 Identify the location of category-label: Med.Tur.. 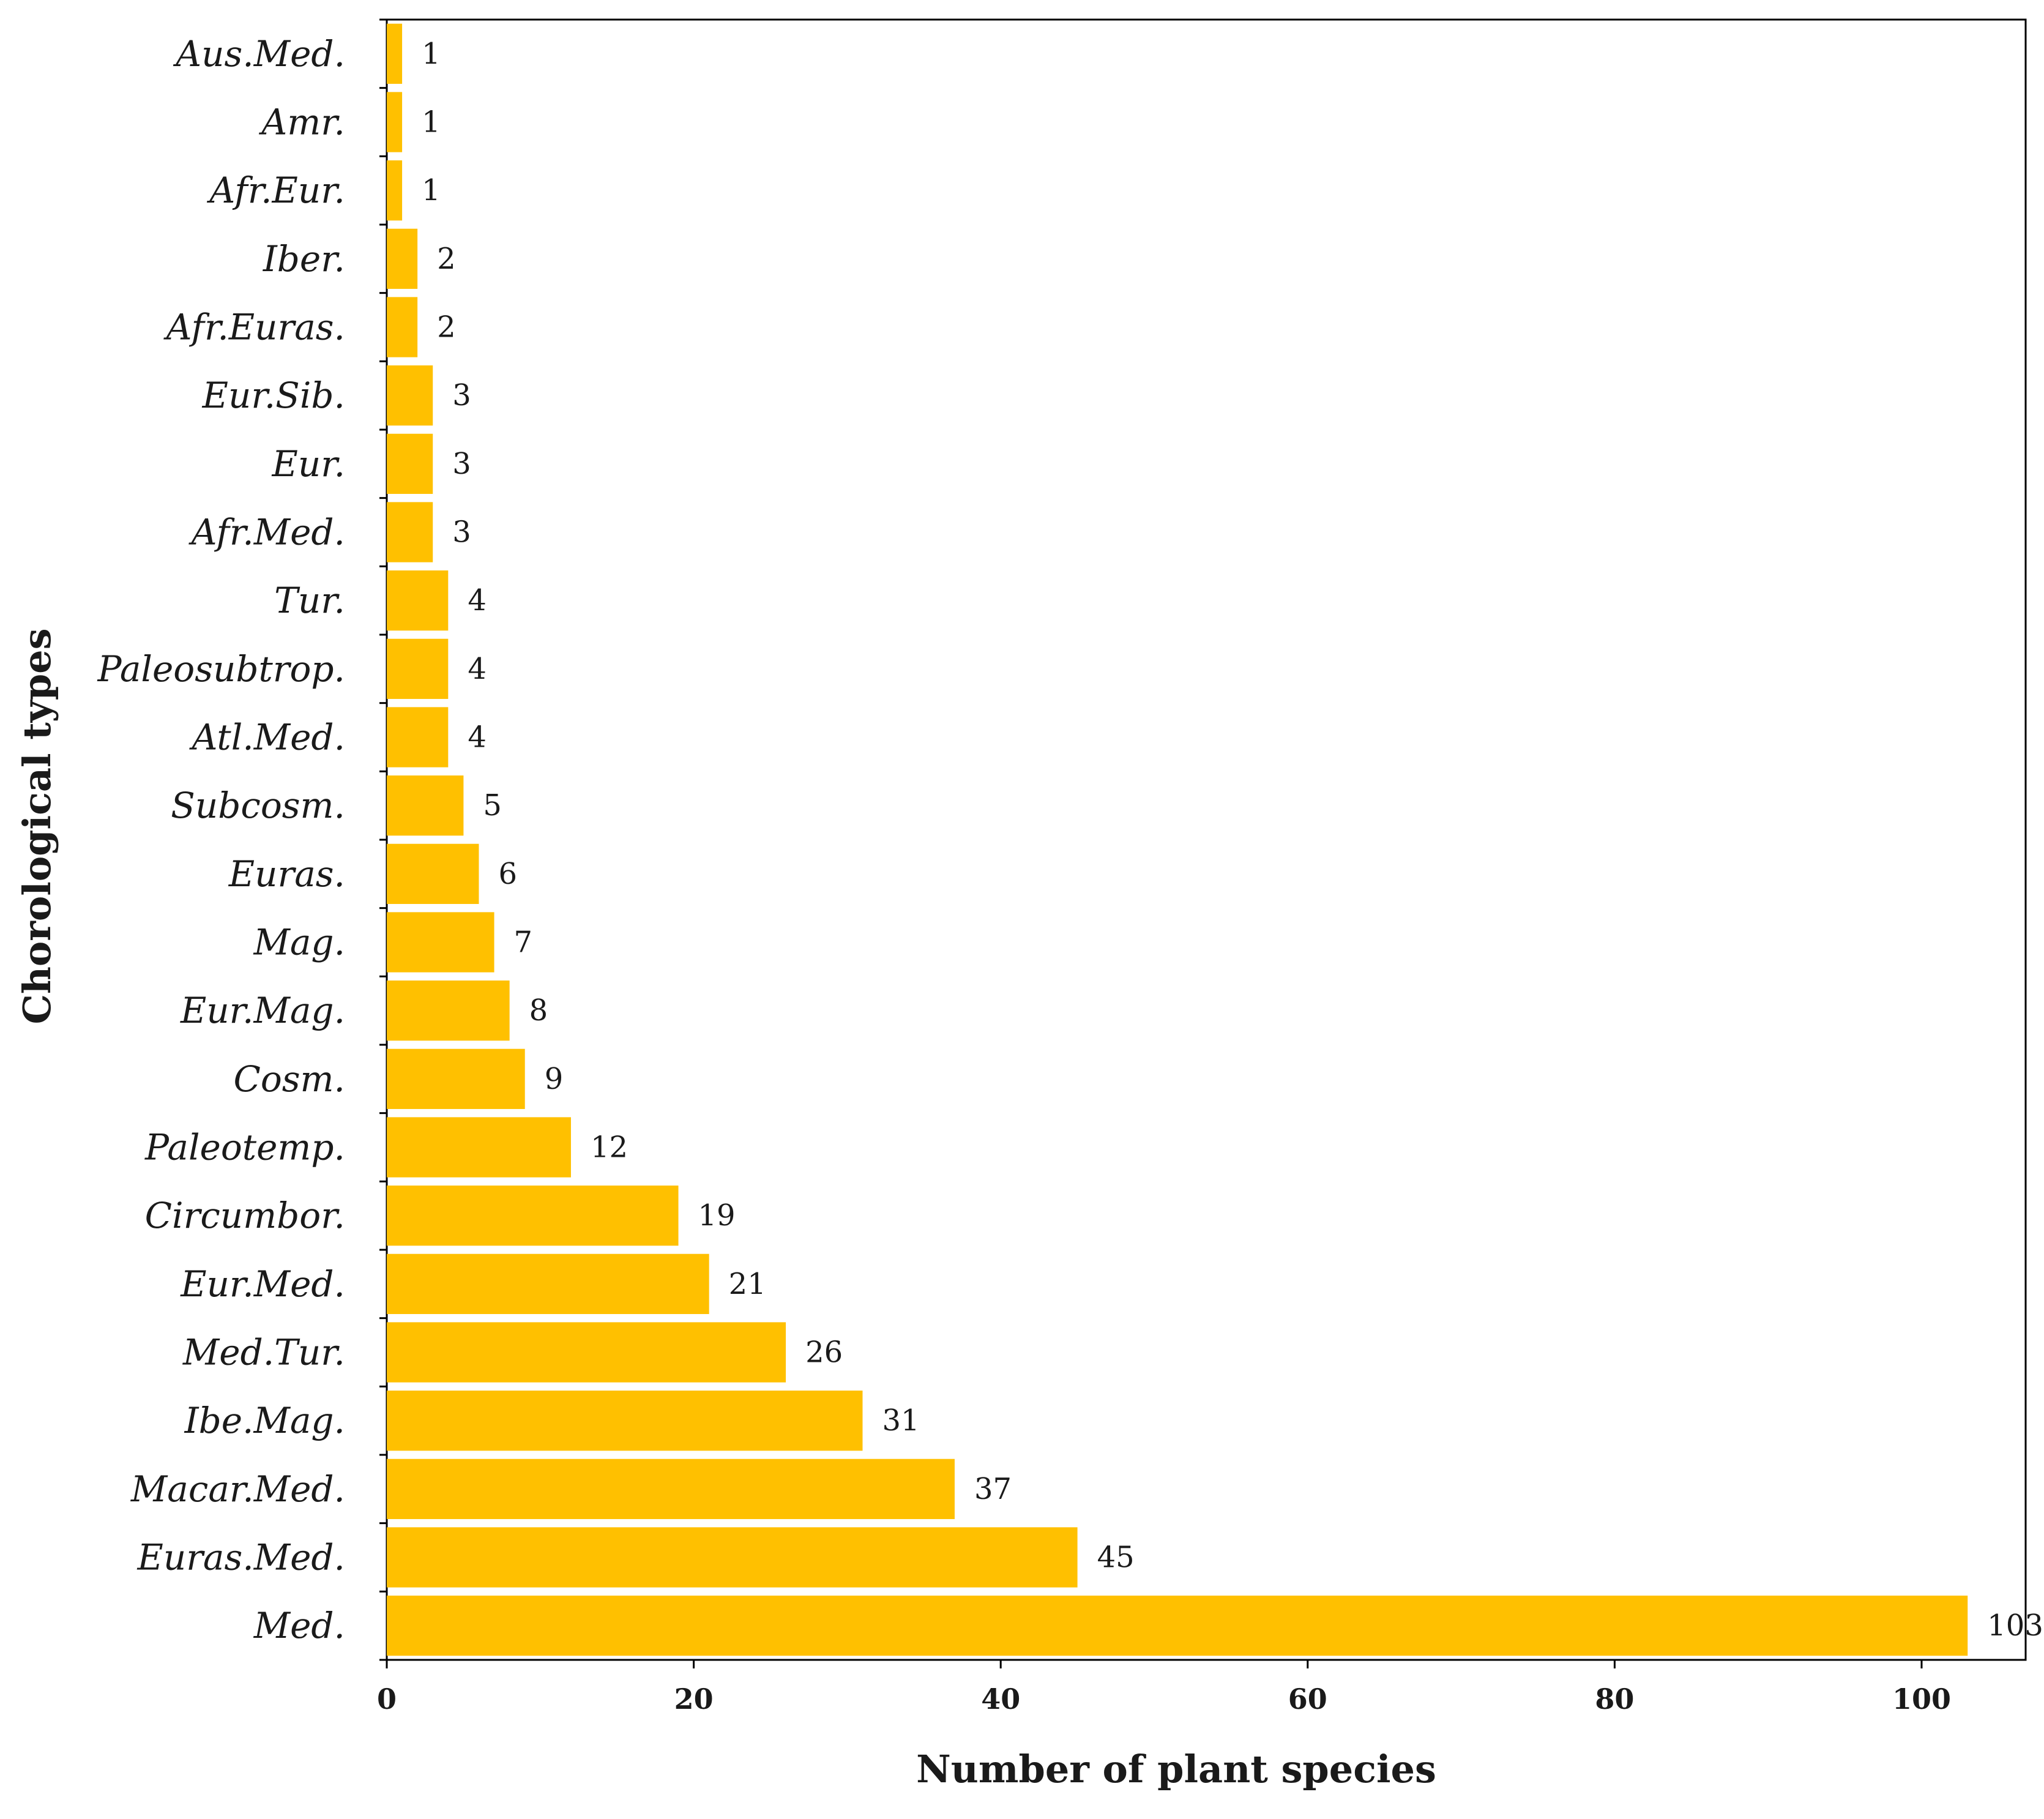
(263, 1352).